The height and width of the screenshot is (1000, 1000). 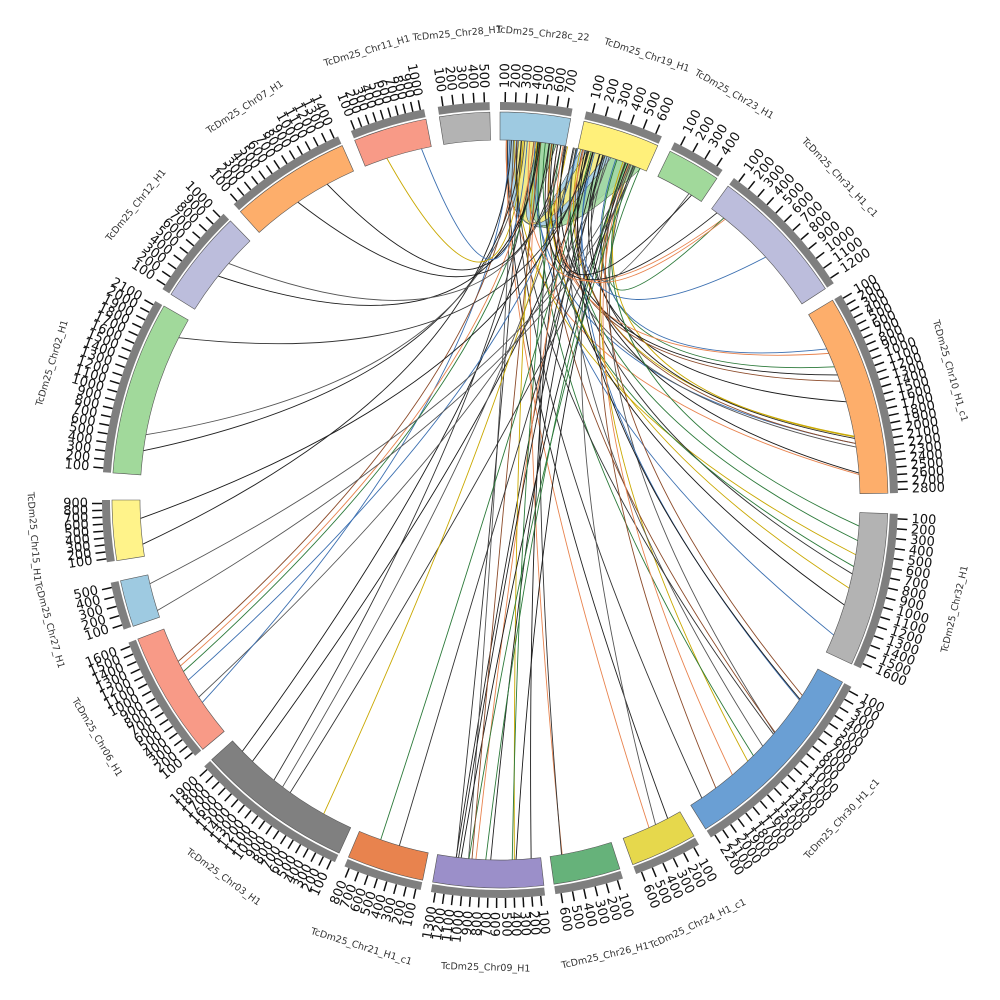 What do you see at coordinates (920, 416) in the screenshot?
I see `tick-label: 1900` at bounding box center [920, 416].